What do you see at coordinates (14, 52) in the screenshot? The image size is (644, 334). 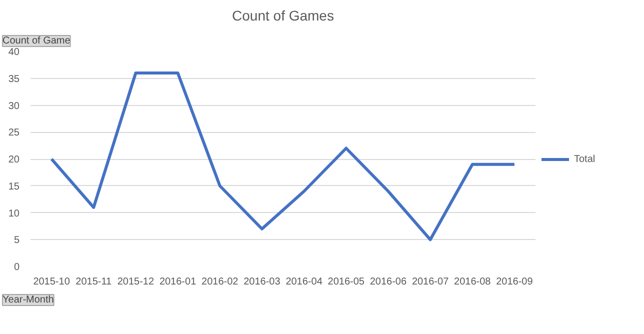 I see `y-tick-label: 40` at bounding box center [14, 52].